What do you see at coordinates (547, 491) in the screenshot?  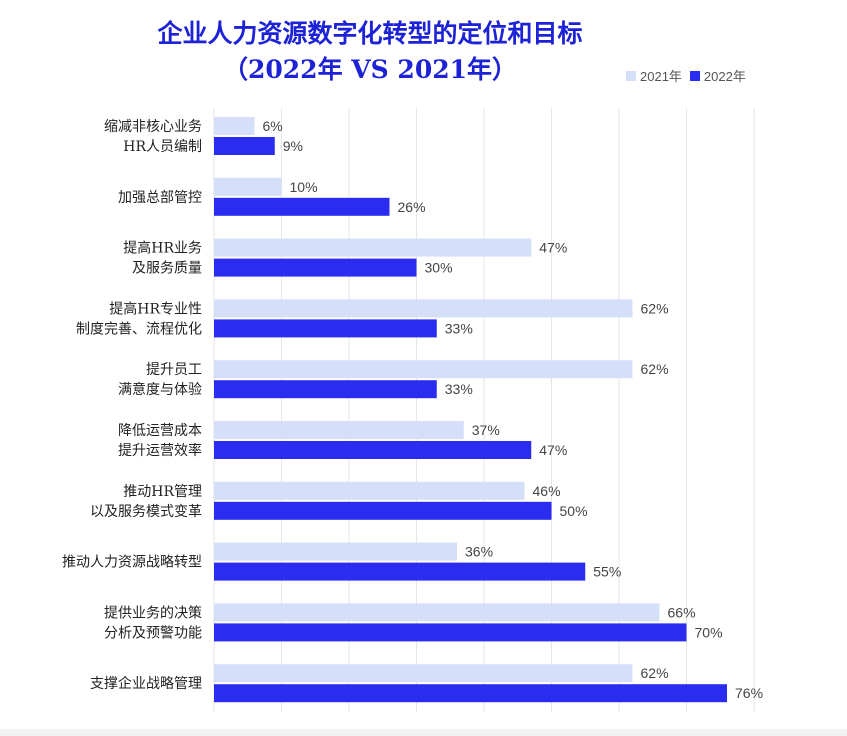 I see `data-label-2021年-6: 46%` at bounding box center [547, 491].